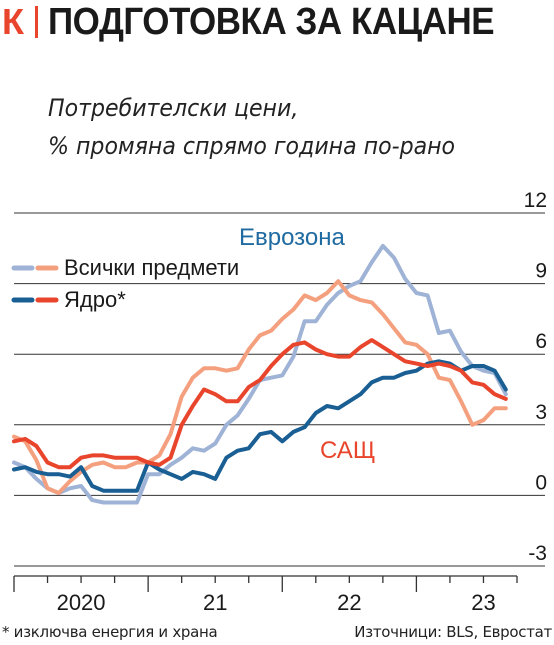  What do you see at coordinates (541, 271) in the screenshot?
I see `y-tick-label: 9` at bounding box center [541, 271].